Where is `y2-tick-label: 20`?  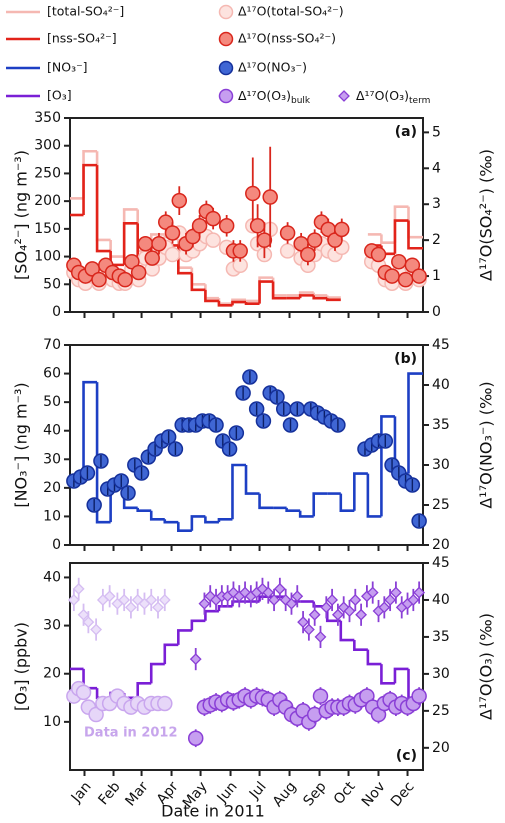 y2-tick-label: 20 is located at coordinates (441, 748).